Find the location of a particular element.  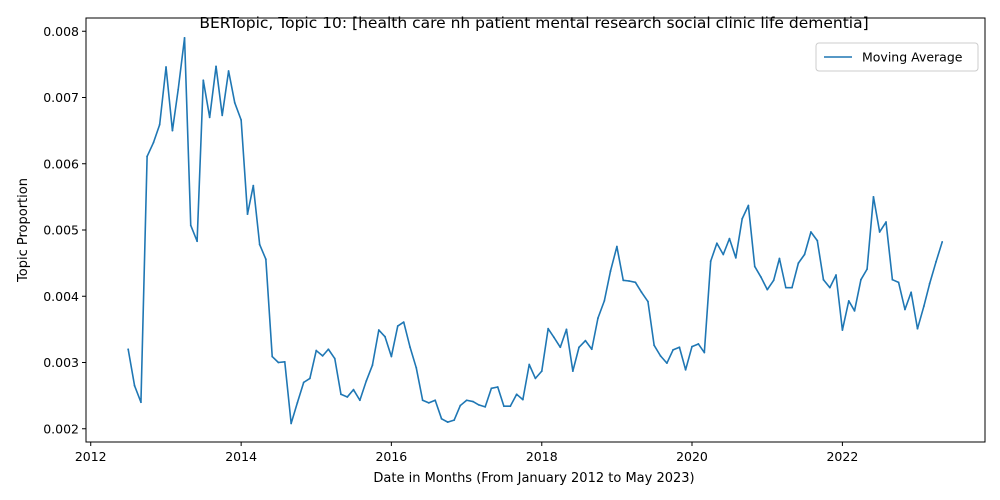

x-tick-label: 2020 is located at coordinates (692, 456).